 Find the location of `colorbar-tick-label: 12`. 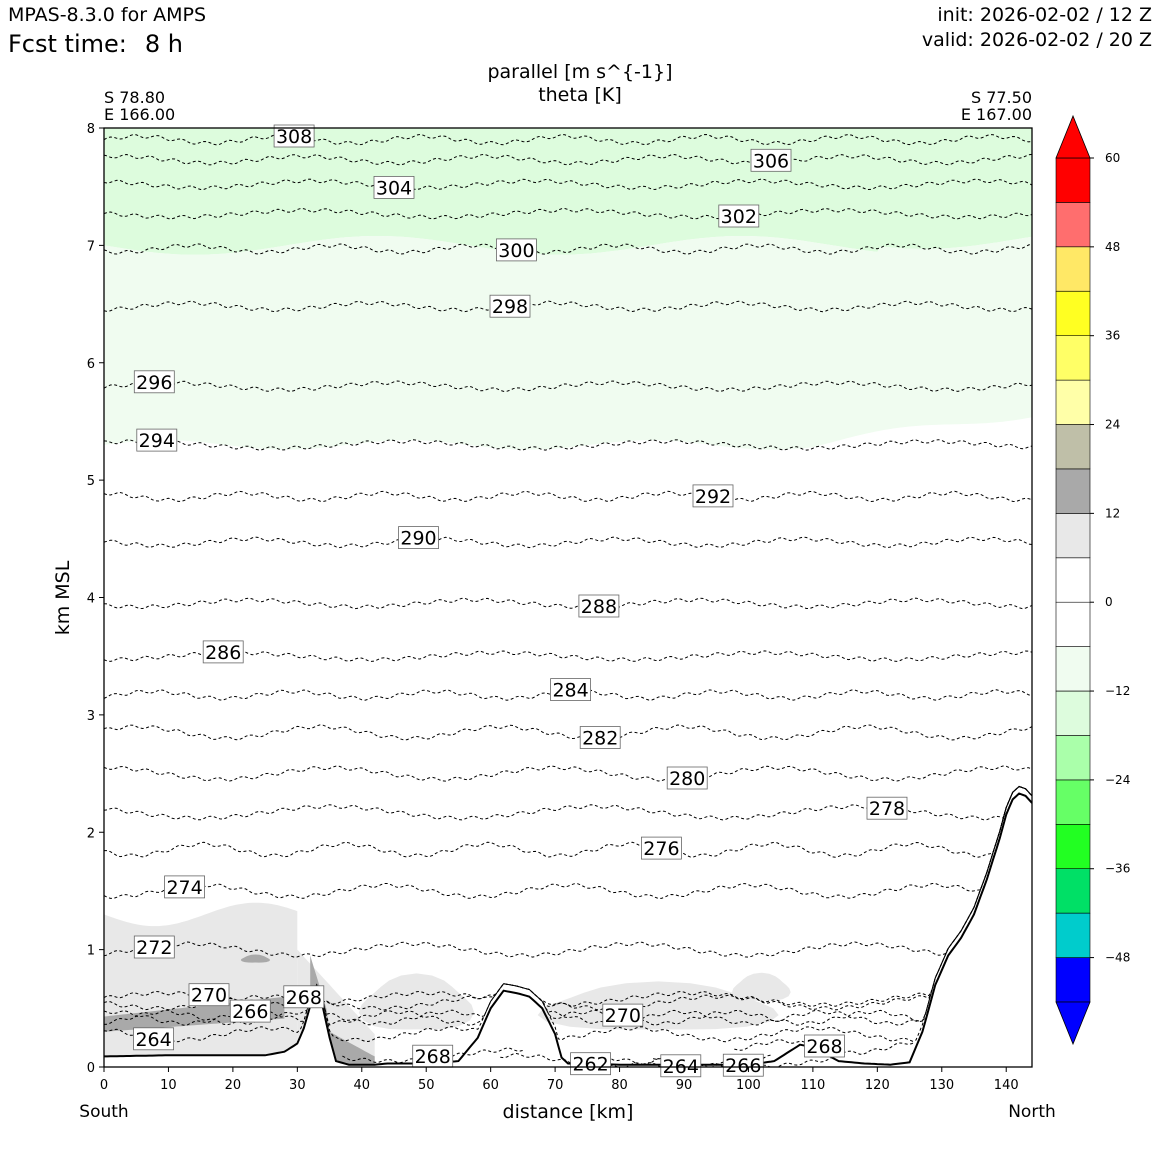

colorbar-tick-label: 12 is located at coordinates (1112, 513).